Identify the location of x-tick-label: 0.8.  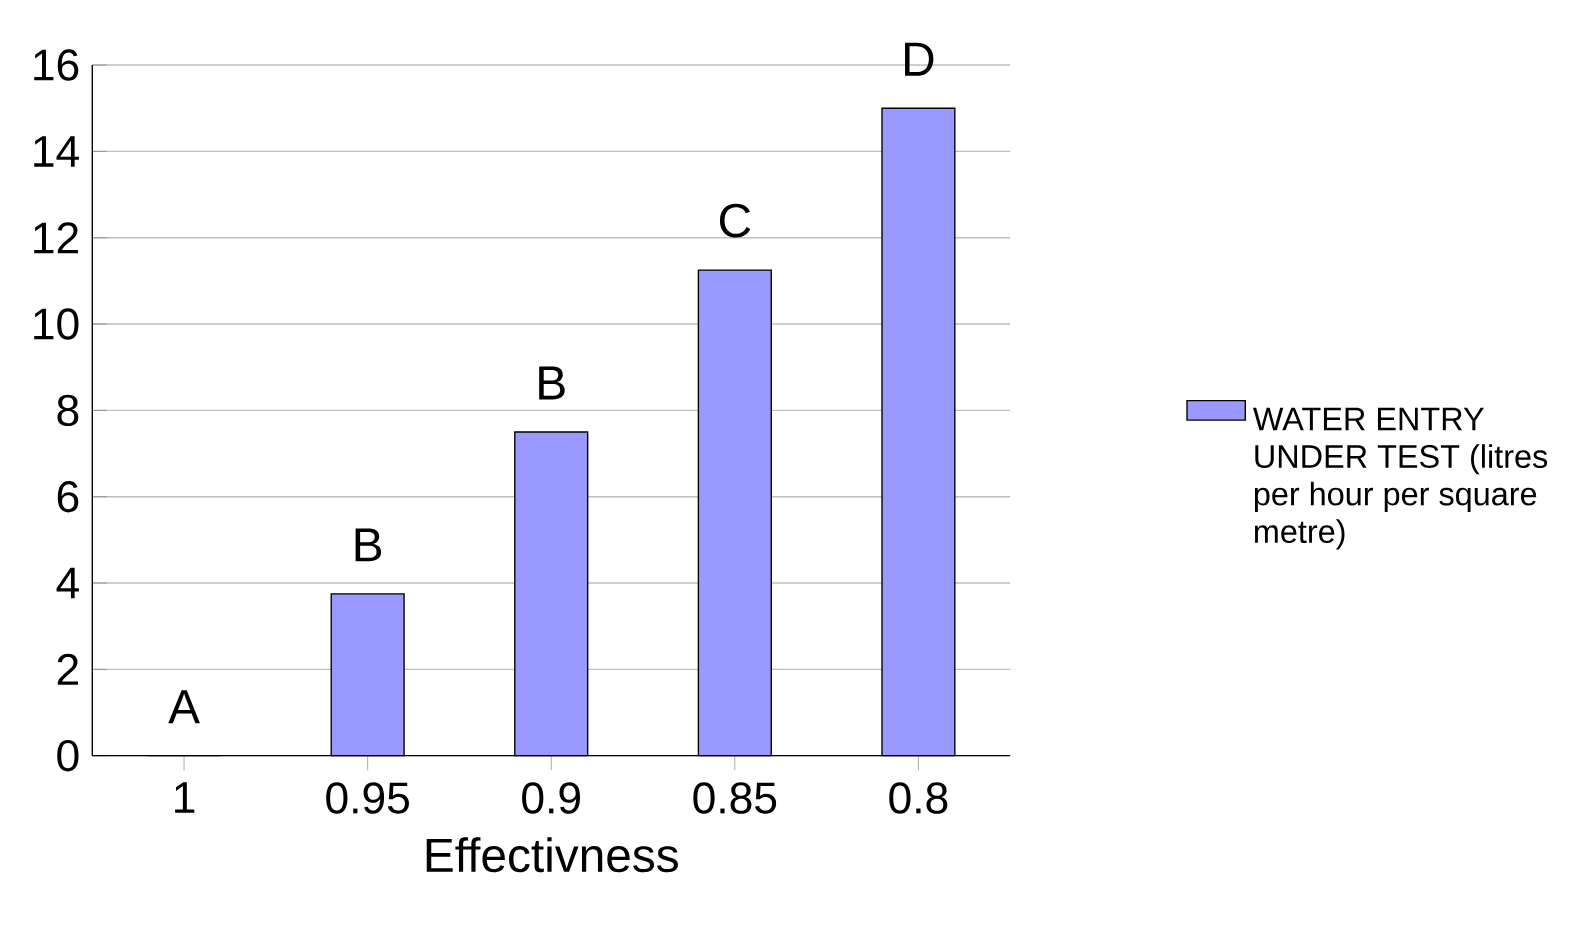
(918, 798).